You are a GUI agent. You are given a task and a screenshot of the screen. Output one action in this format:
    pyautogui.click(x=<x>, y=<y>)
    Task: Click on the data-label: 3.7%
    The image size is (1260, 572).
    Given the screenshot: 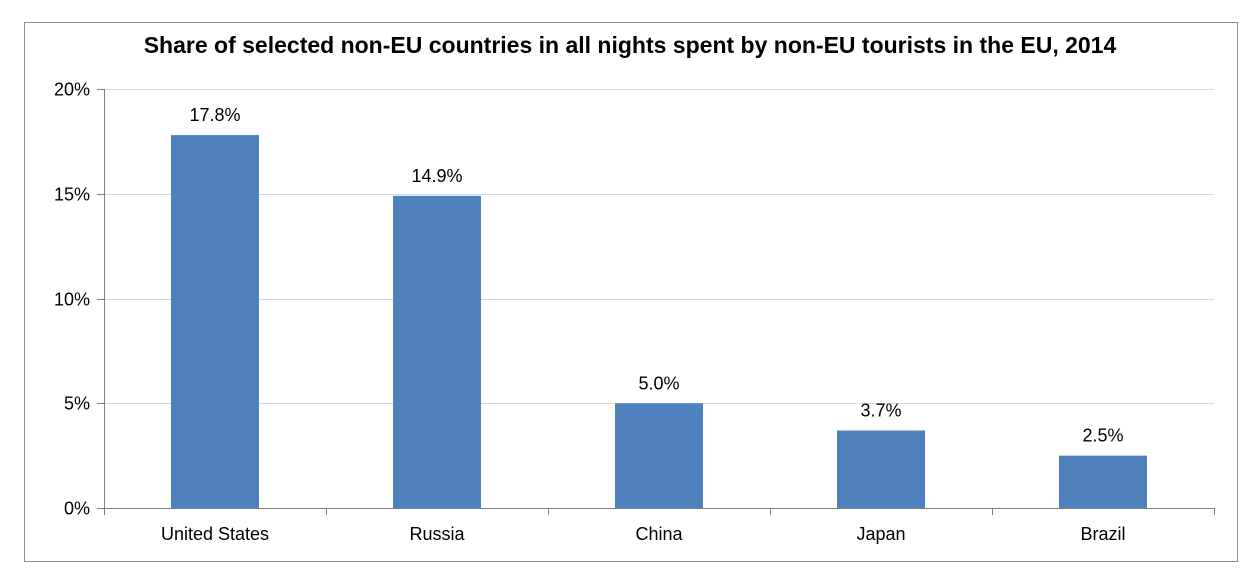 What is the action you would take?
    pyautogui.click(x=880, y=410)
    